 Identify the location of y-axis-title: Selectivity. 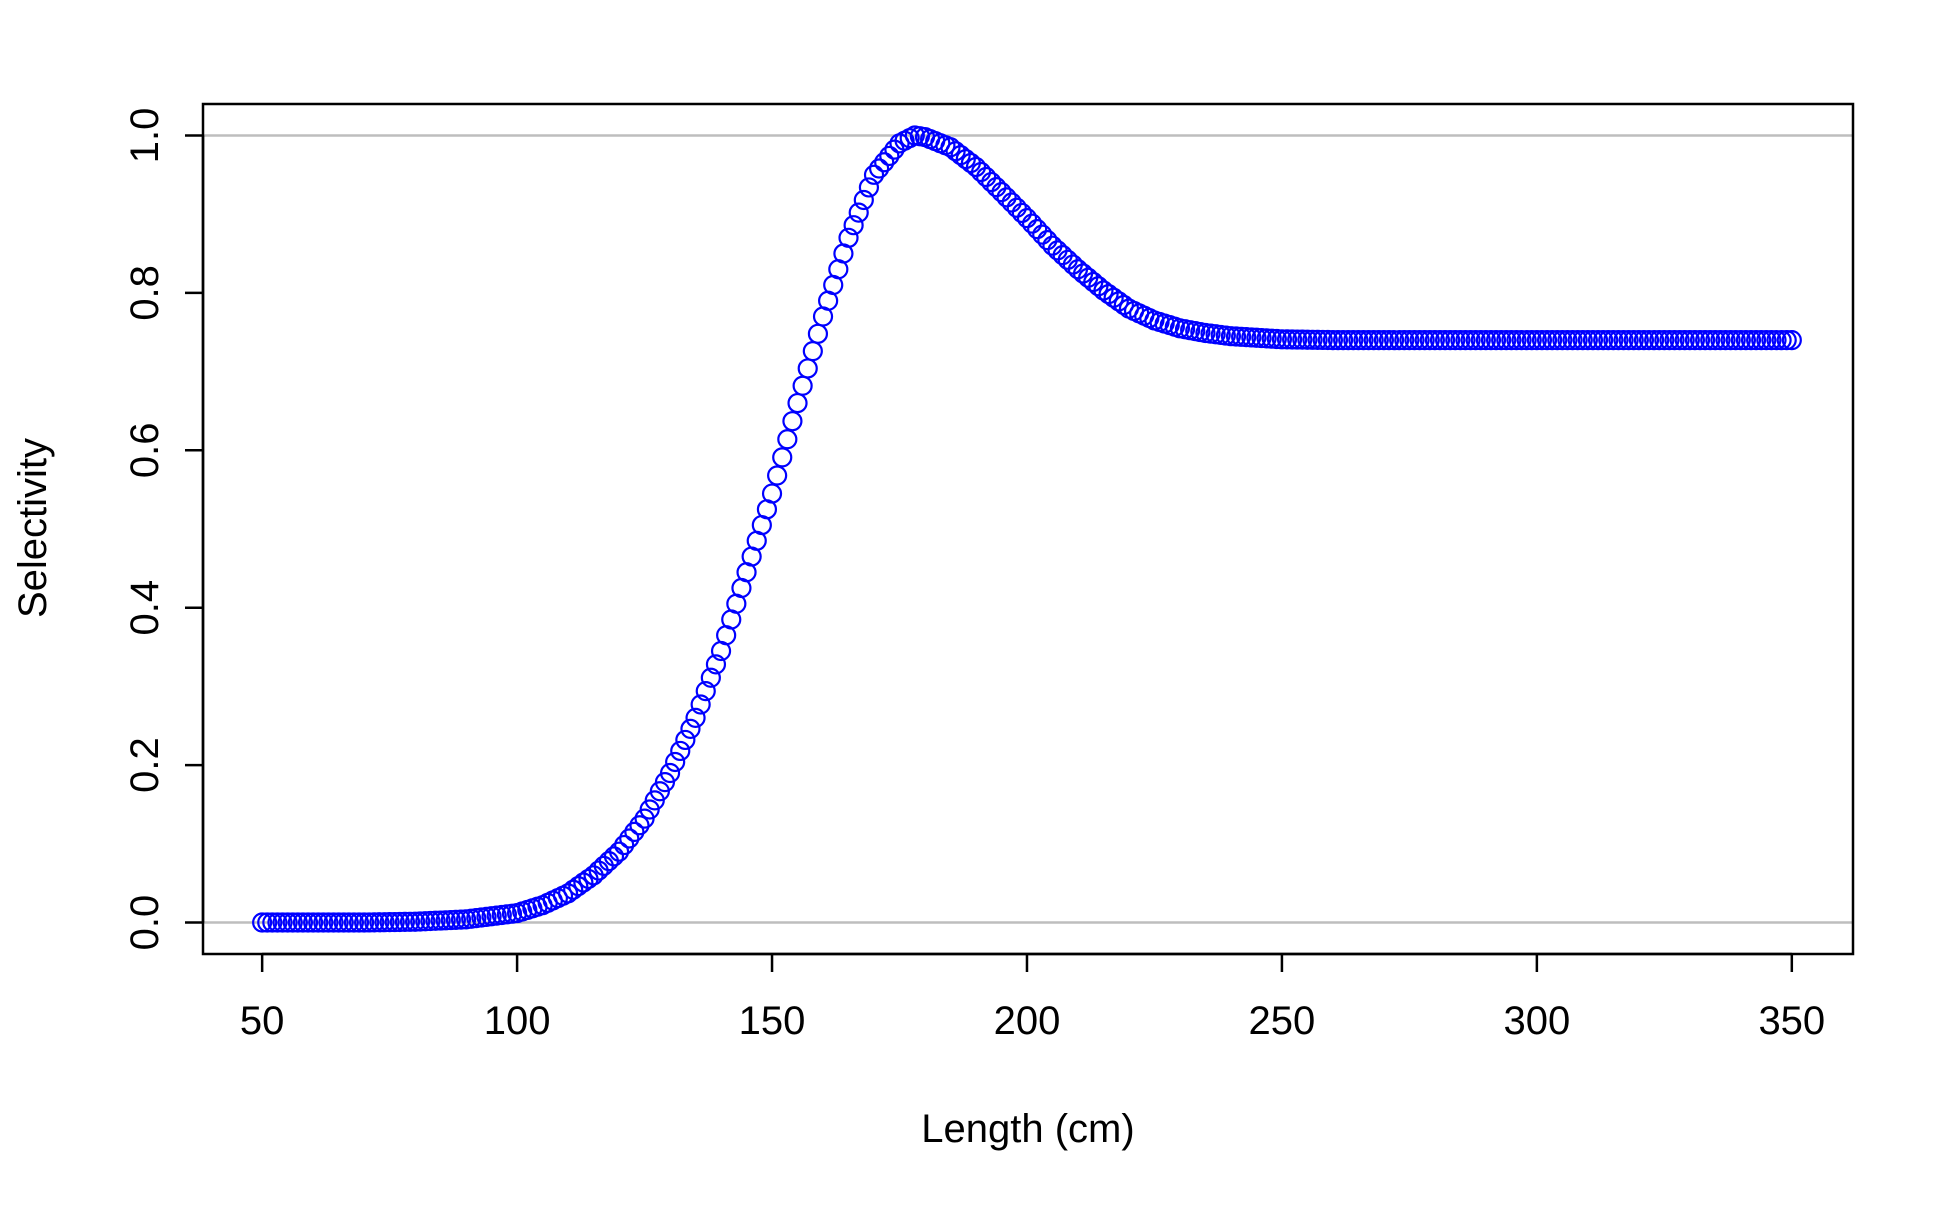
(33, 528).